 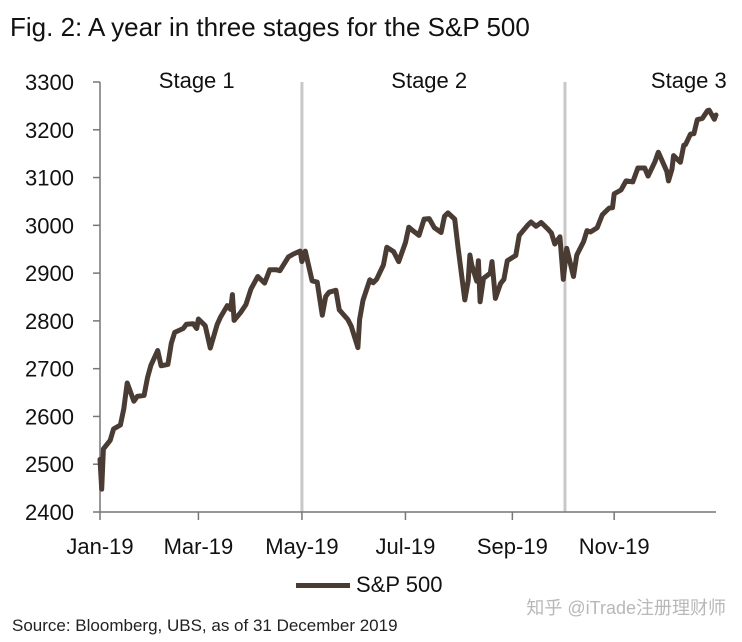 What do you see at coordinates (301, 546) in the screenshot?
I see `x-tick-label-May-19: May-19` at bounding box center [301, 546].